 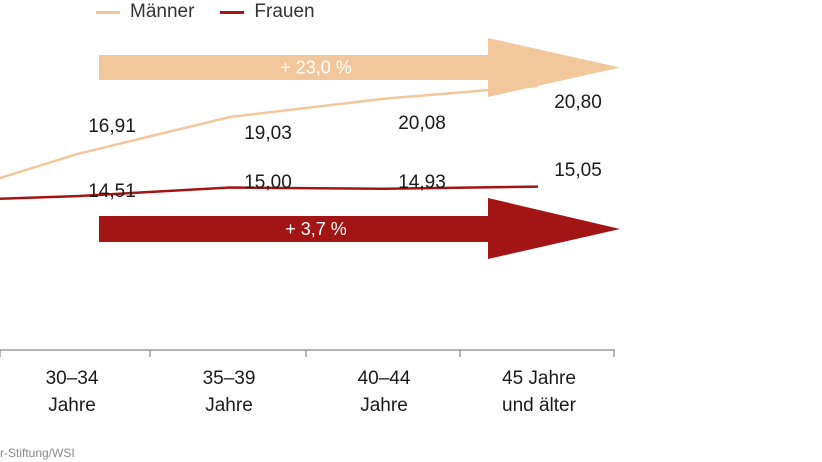 What do you see at coordinates (232, 12) in the screenshot?
I see `legend-swatch-frauen` at bounding box center [232, 12].